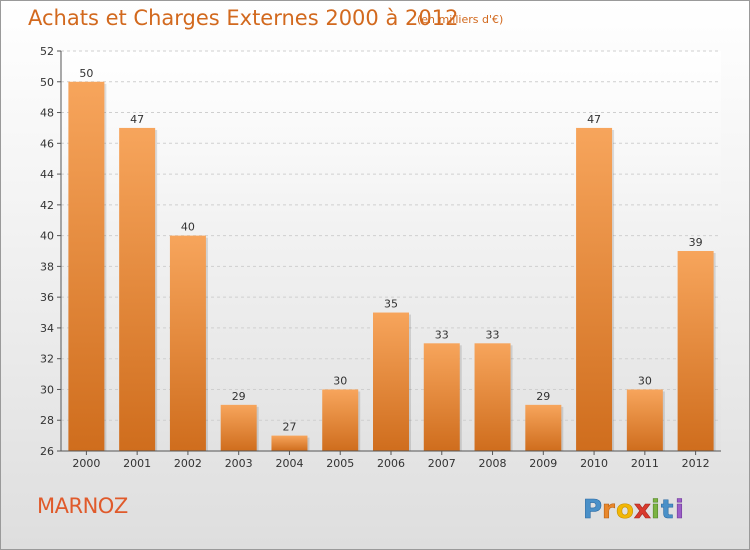  I want to click on x-tick-label: 2004, so click(289, 463).